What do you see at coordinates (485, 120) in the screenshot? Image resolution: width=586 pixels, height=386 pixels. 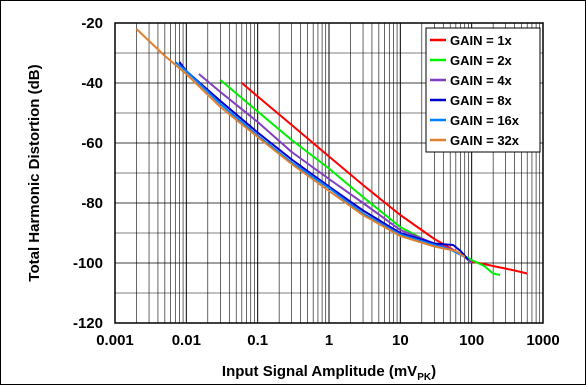 I see `legend-label: GAIN = 16x` at bounding box center [485, 120].